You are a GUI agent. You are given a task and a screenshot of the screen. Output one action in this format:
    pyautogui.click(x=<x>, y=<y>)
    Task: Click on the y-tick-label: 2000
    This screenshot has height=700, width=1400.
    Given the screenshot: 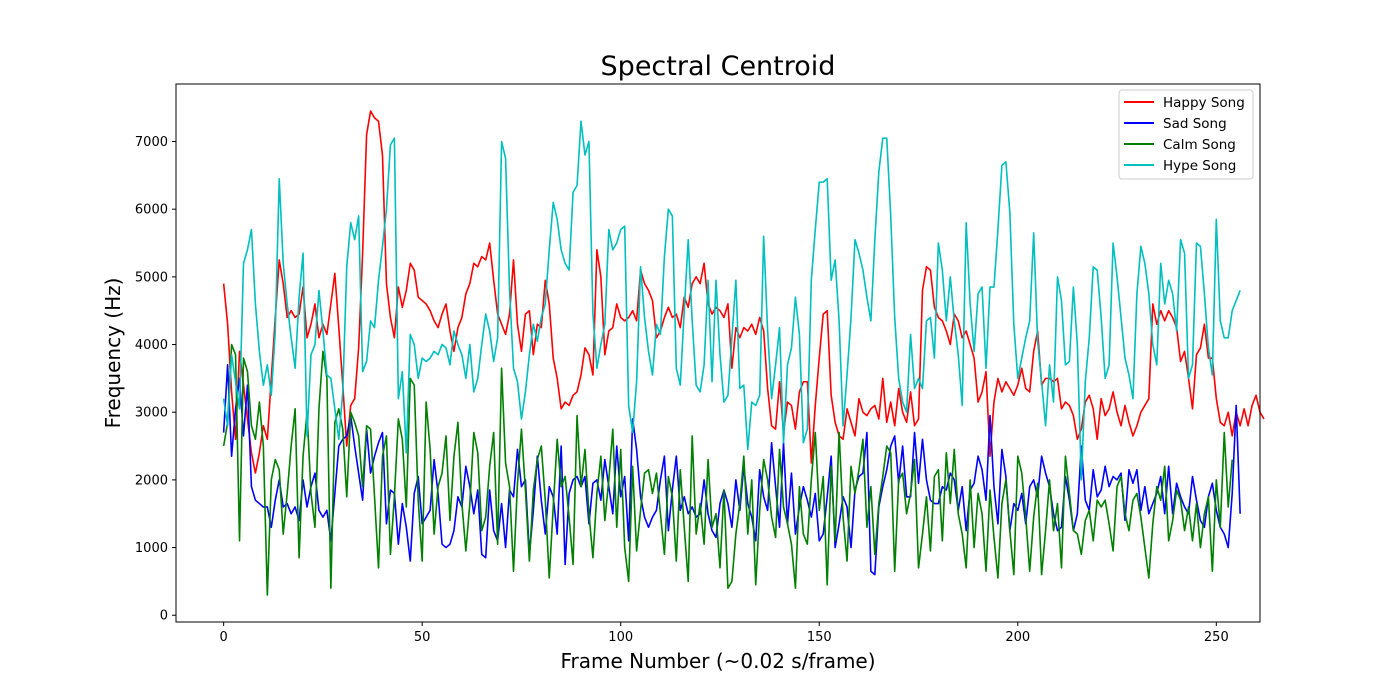 What is the action you would take?
    pyautogui.click(x=151, y=480)
    